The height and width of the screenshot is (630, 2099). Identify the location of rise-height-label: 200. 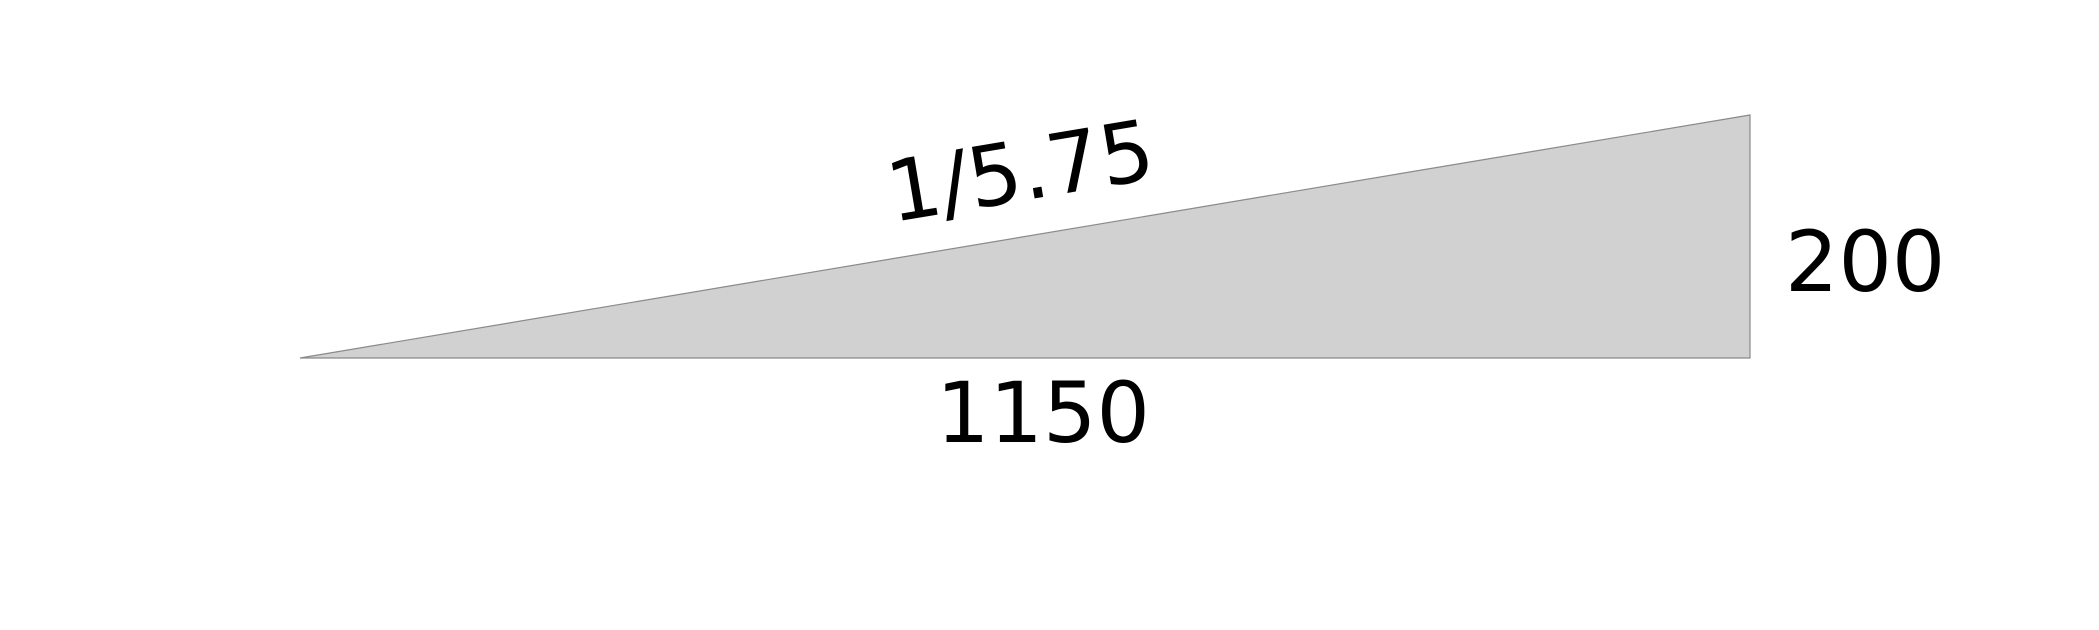
(1865, 262).